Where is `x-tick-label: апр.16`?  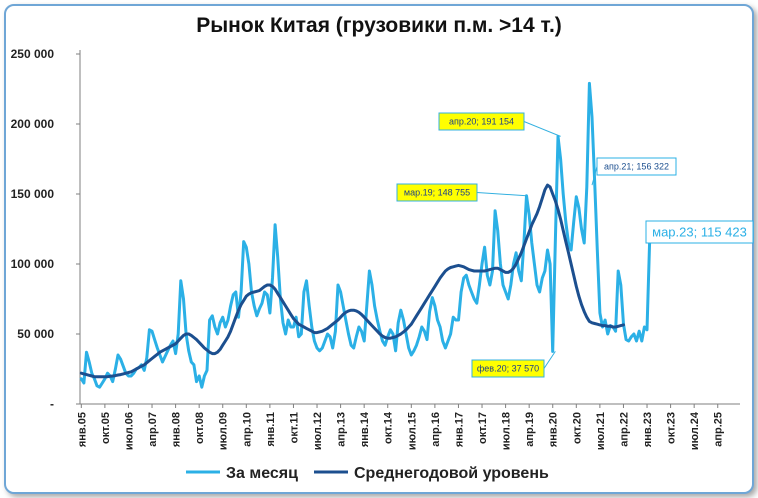
x-tick-label: апр.16 is located at coordinates (436, 429).